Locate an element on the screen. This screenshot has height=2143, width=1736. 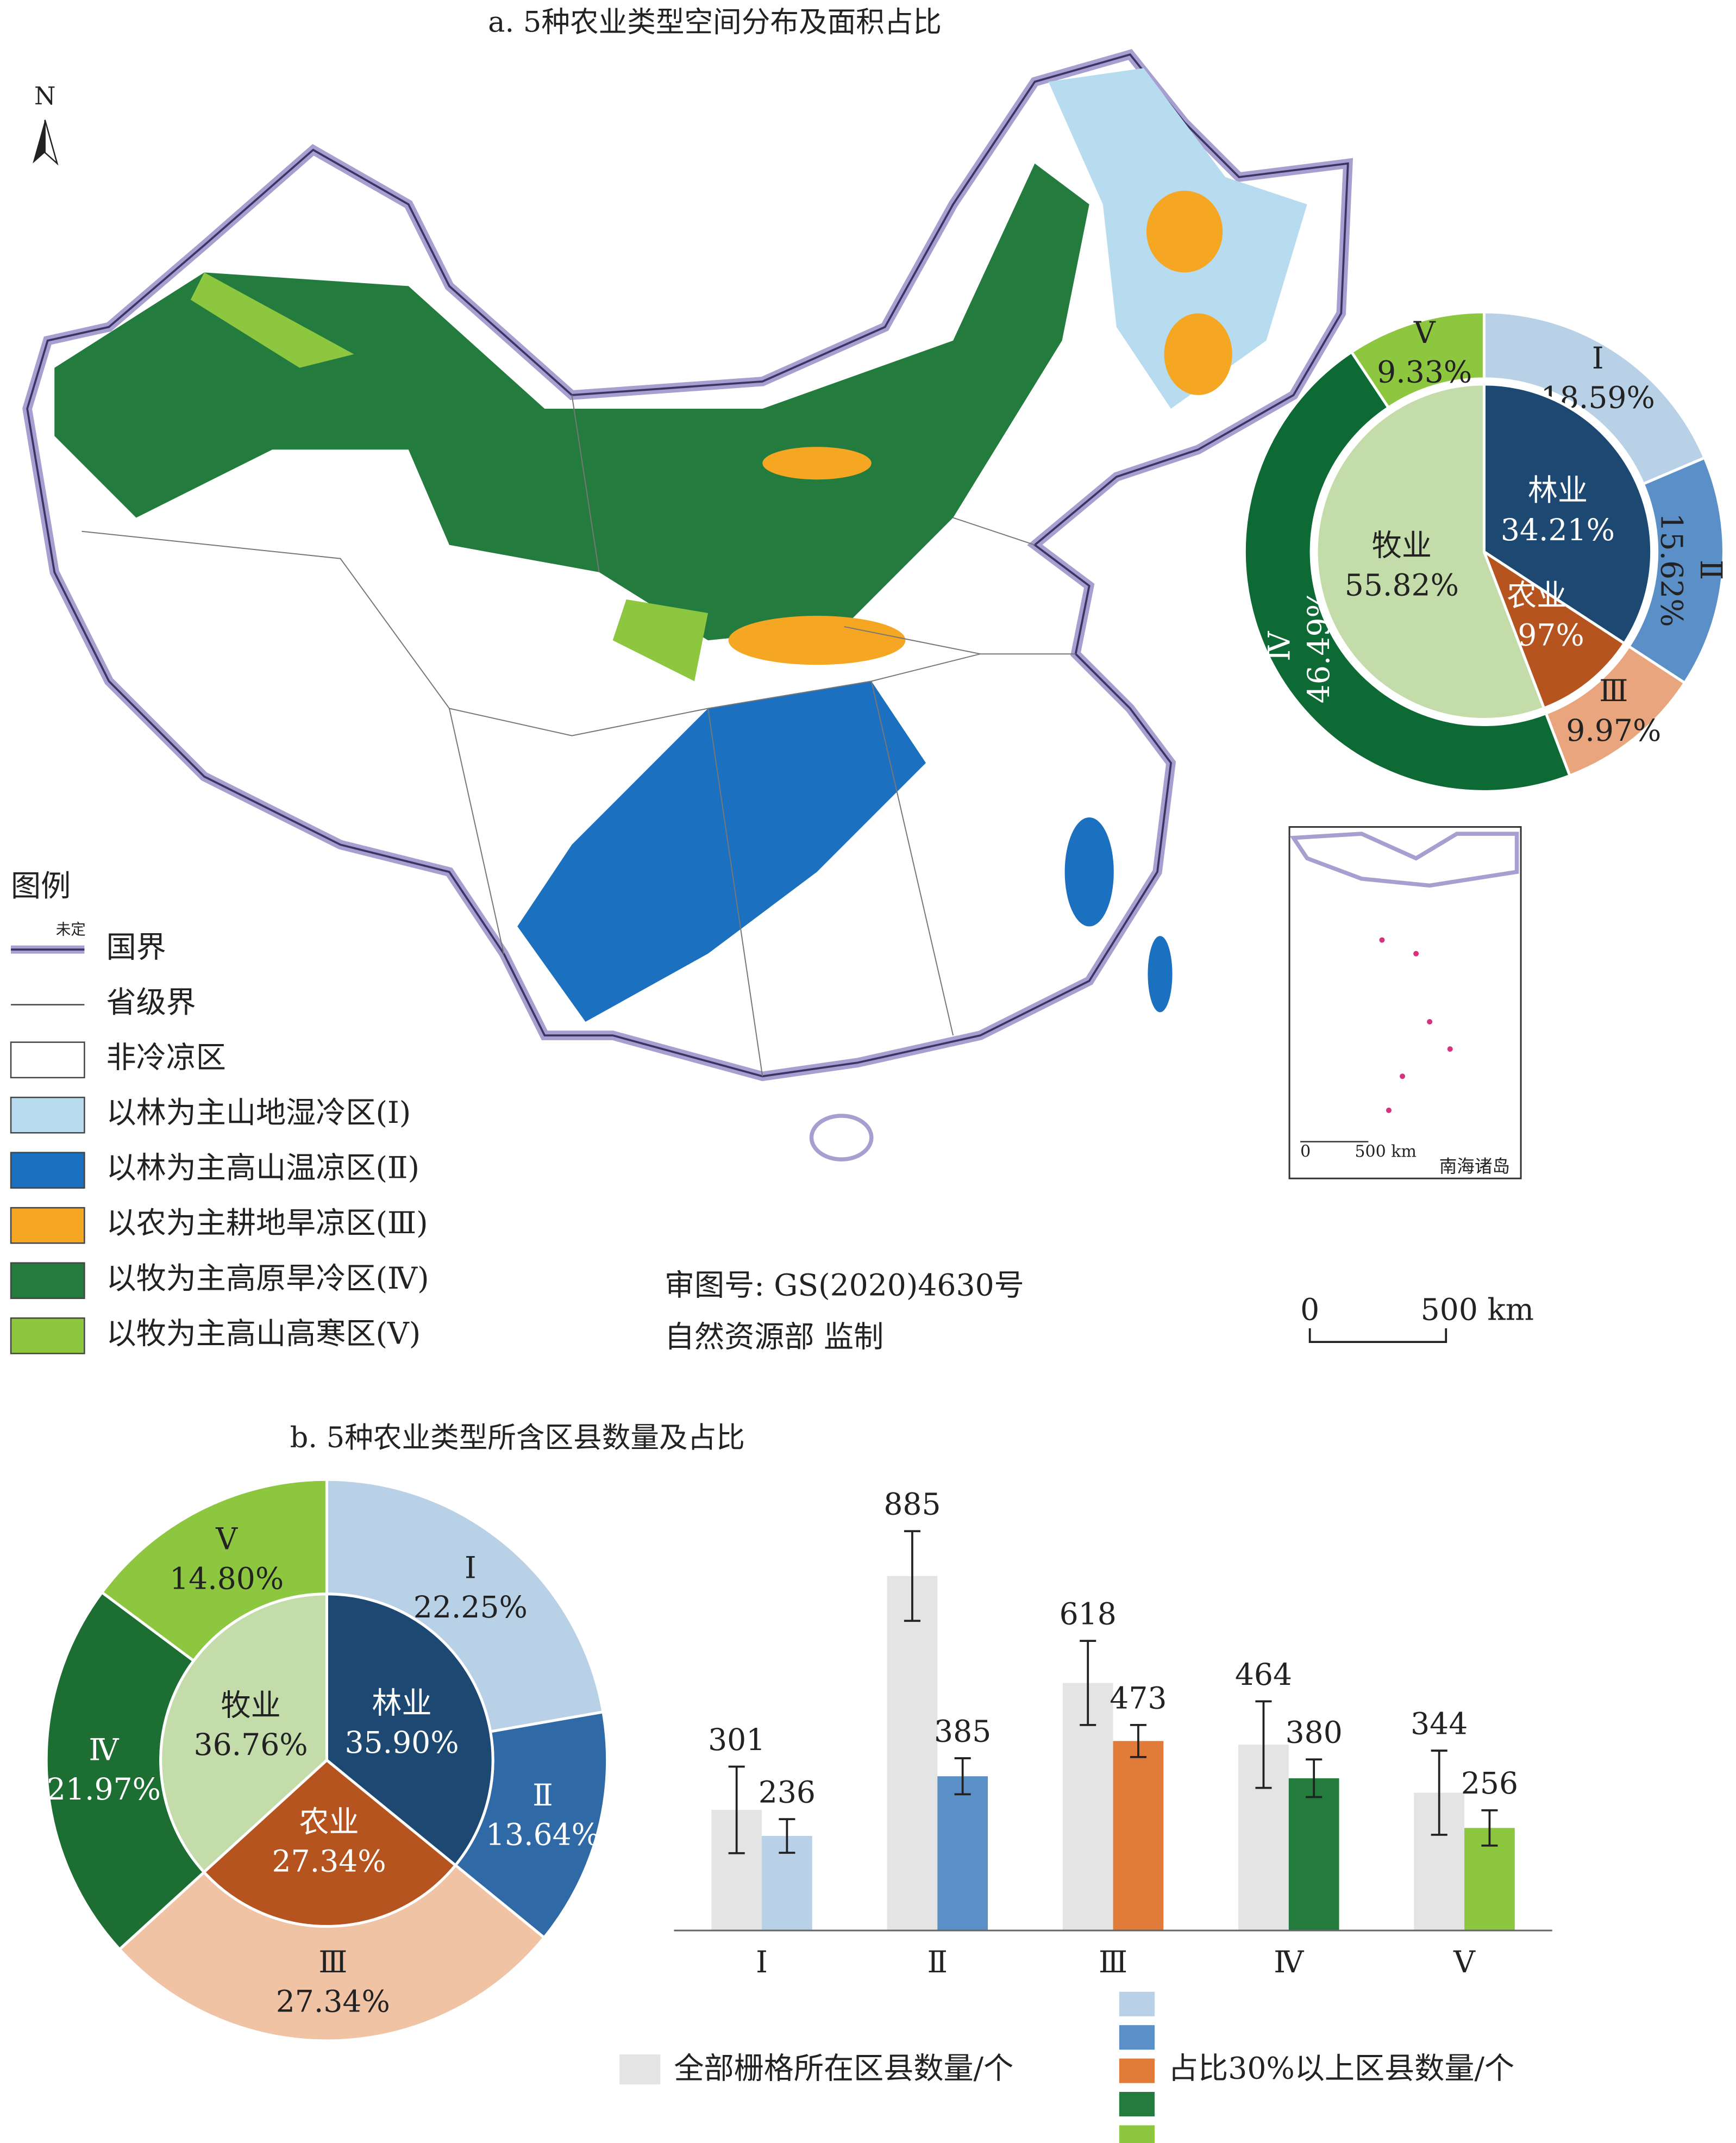
slice-label: Ⅳ 46.49% is located at coordinates (1299, 646).